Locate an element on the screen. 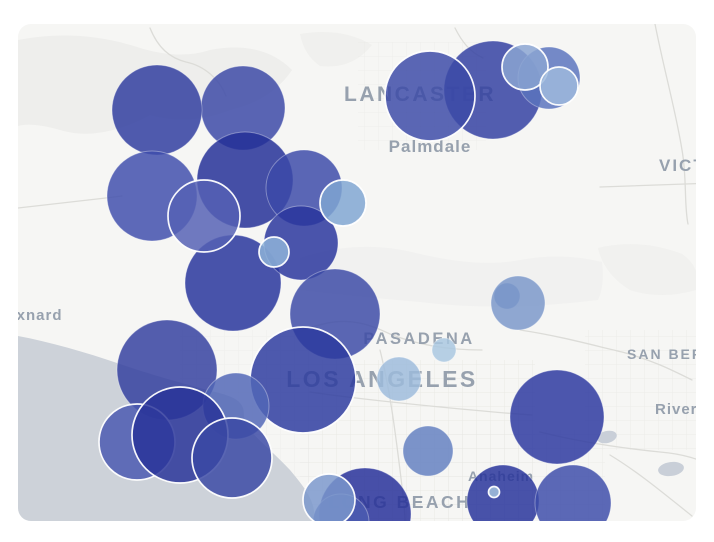 The width and height of the screenshot is (714, 542). lakes is located at coordinates (640, 453).